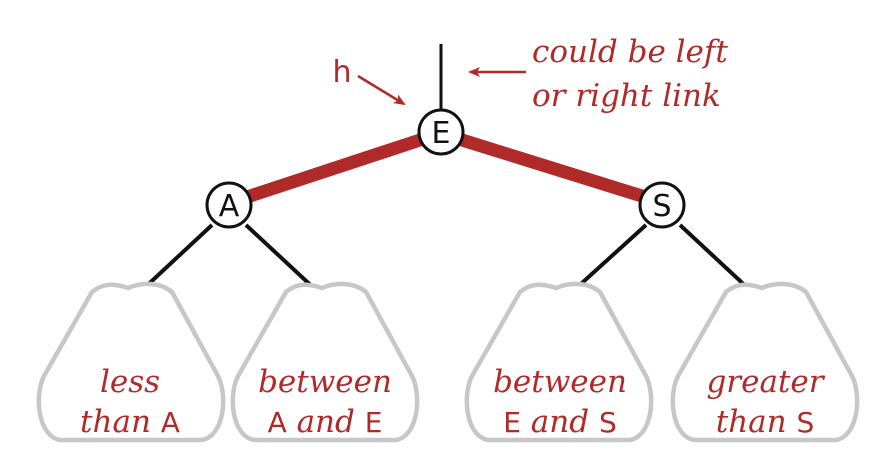 The width and height of the screenshot is (886, 476). I want to click on subtree-label-2-key-b: E, so click(374, 422).